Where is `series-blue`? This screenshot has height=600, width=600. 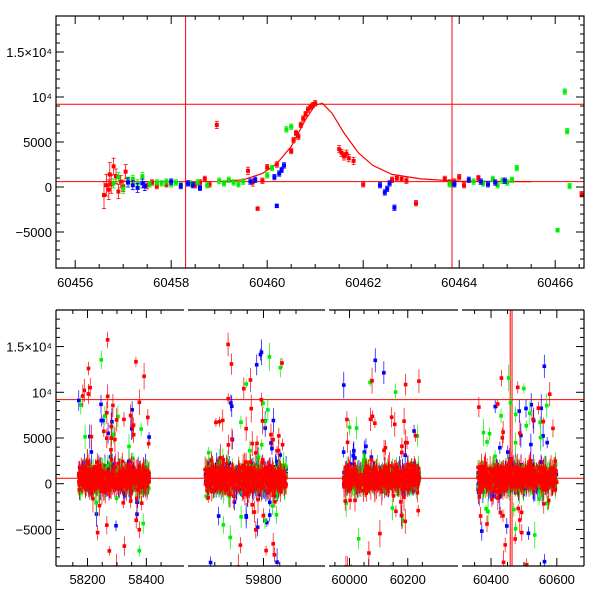 series-blue is located at coordinates (316, 186).